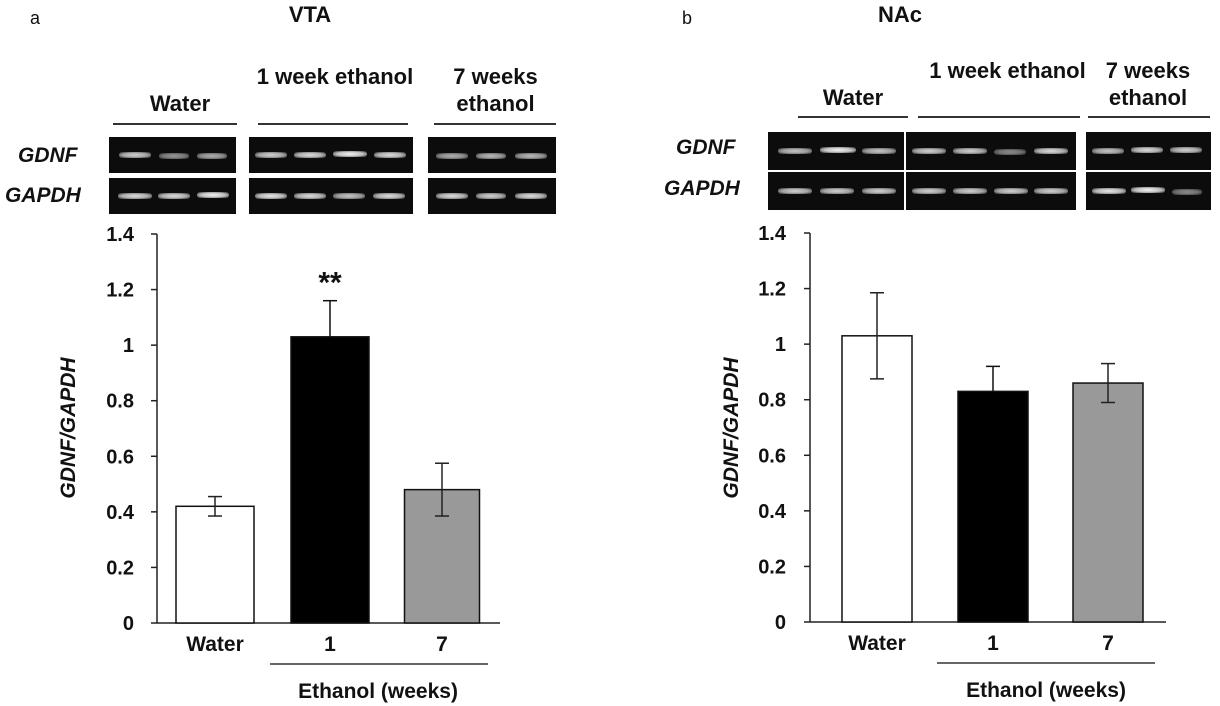 This screenshot has height=706, width=1220. Describe the element at coordinates (35, 18) in the screenshot. I see `panel-letter: a` at that location.